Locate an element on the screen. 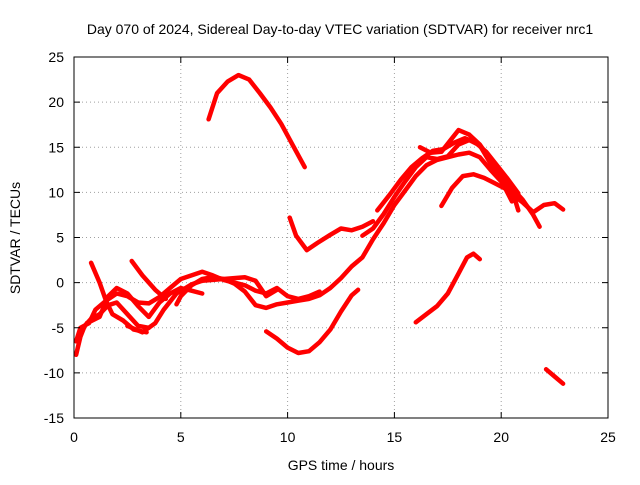 Image resolution: width=640 pixels, height=485 pixels. y-tick-label: 25 is located at coordinates (56, 57).